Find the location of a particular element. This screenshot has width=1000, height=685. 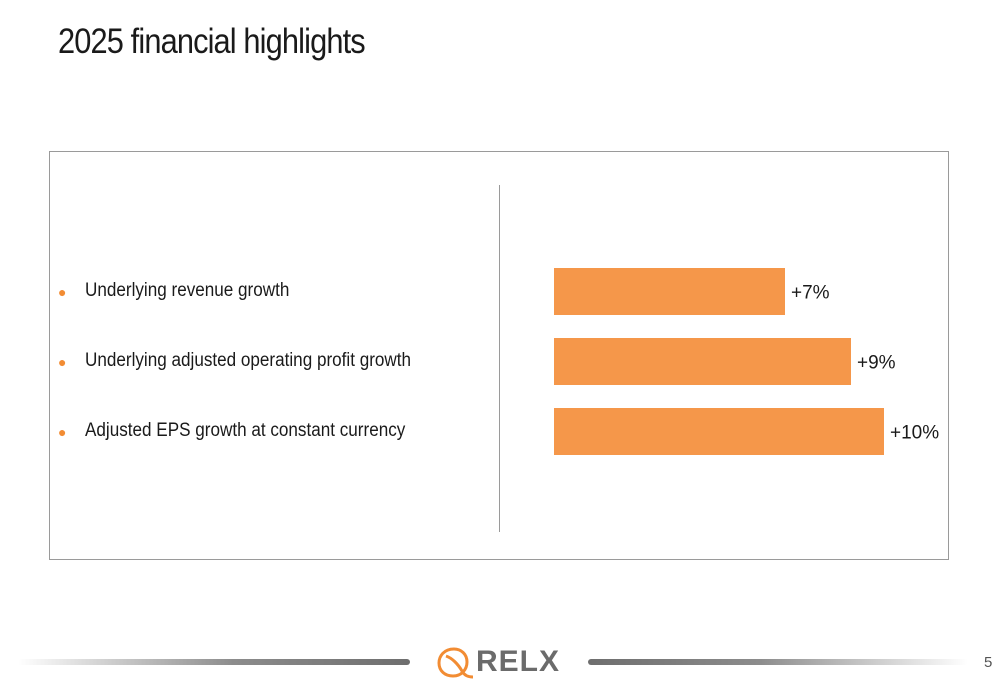

bar-value-label: +7% is located at coordinates (810, 293).